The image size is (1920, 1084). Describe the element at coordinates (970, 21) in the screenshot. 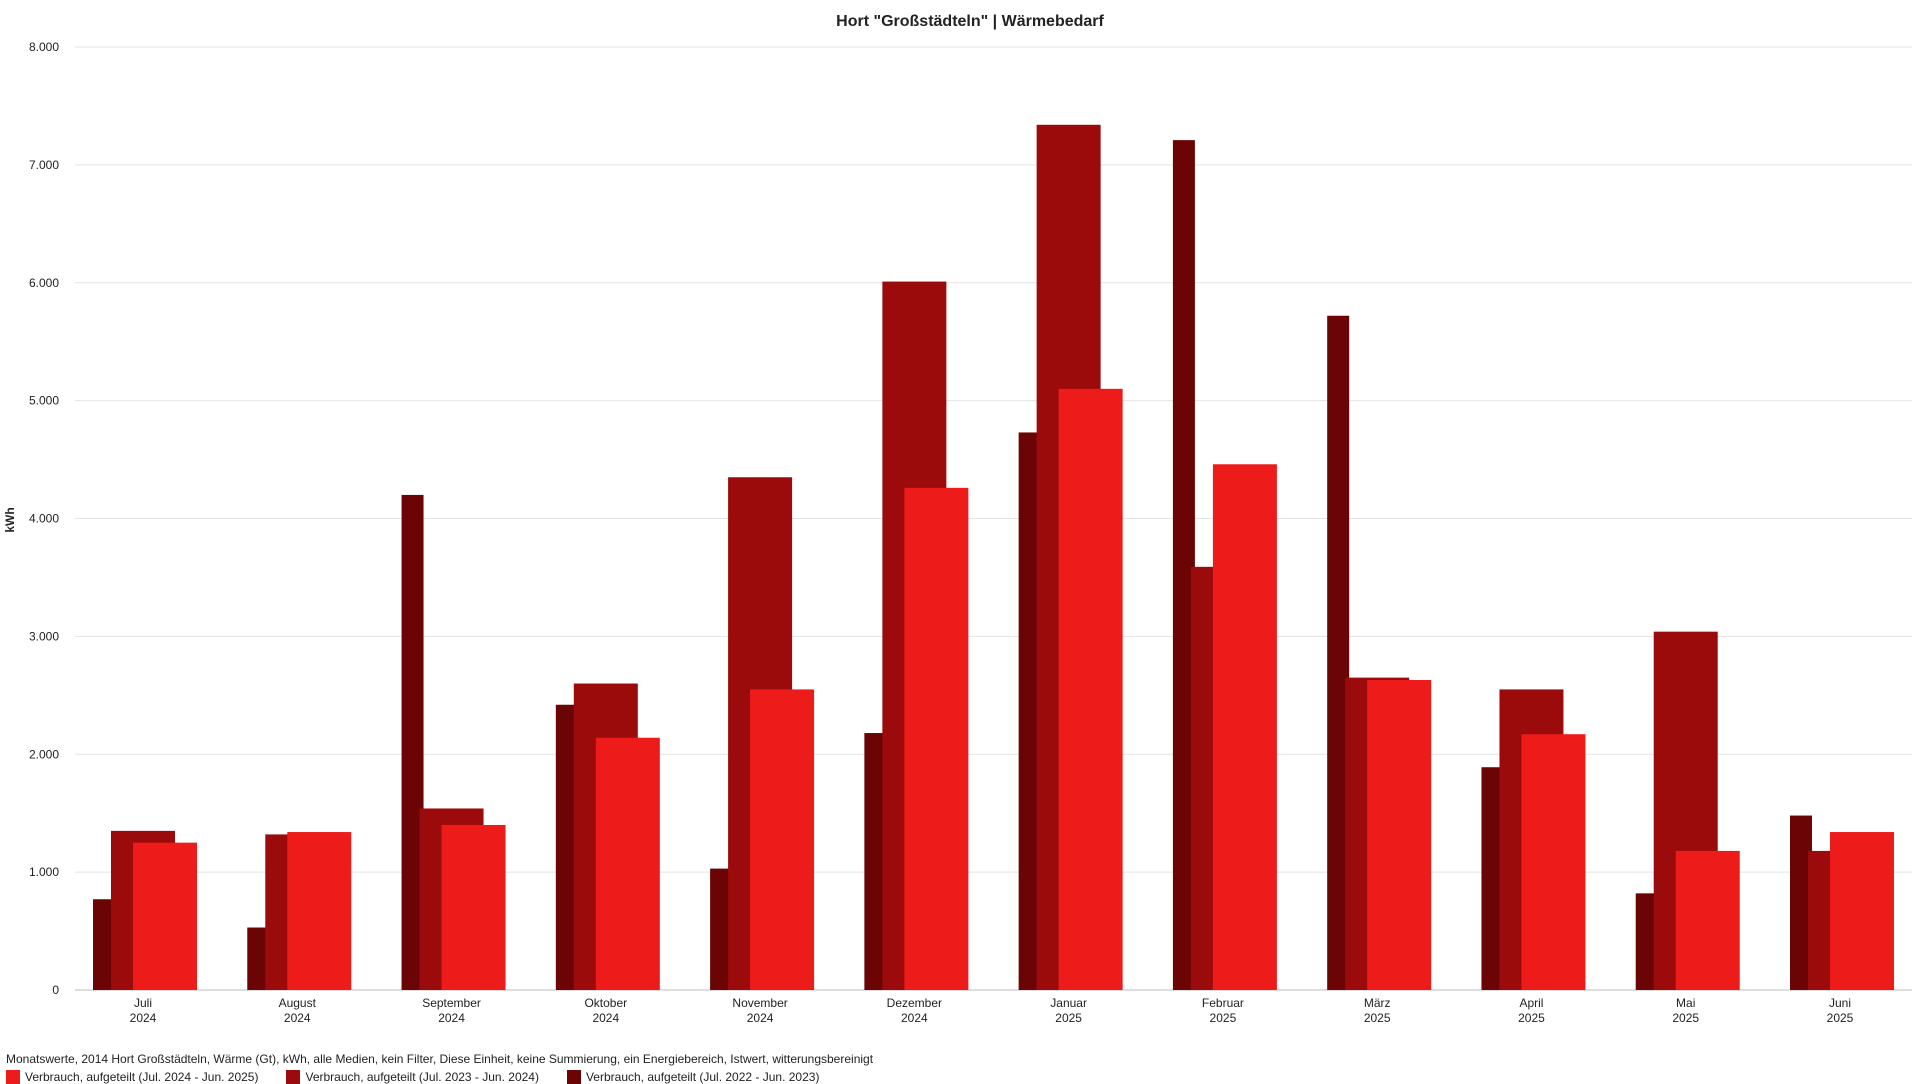

I see `chart-title: Hort "Großstädteln" | Wärmebedarf` at that location.